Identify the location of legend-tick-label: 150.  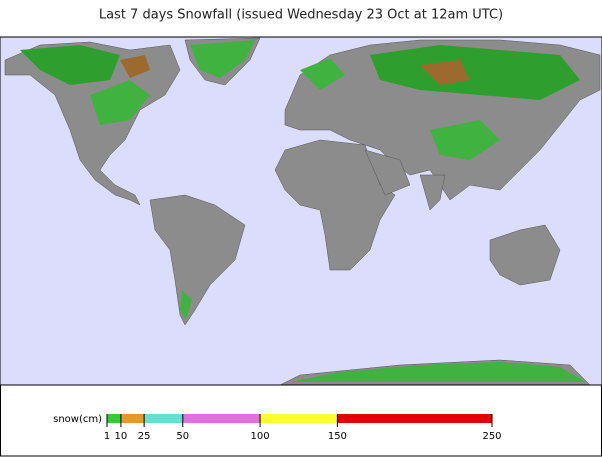
(337, 436).